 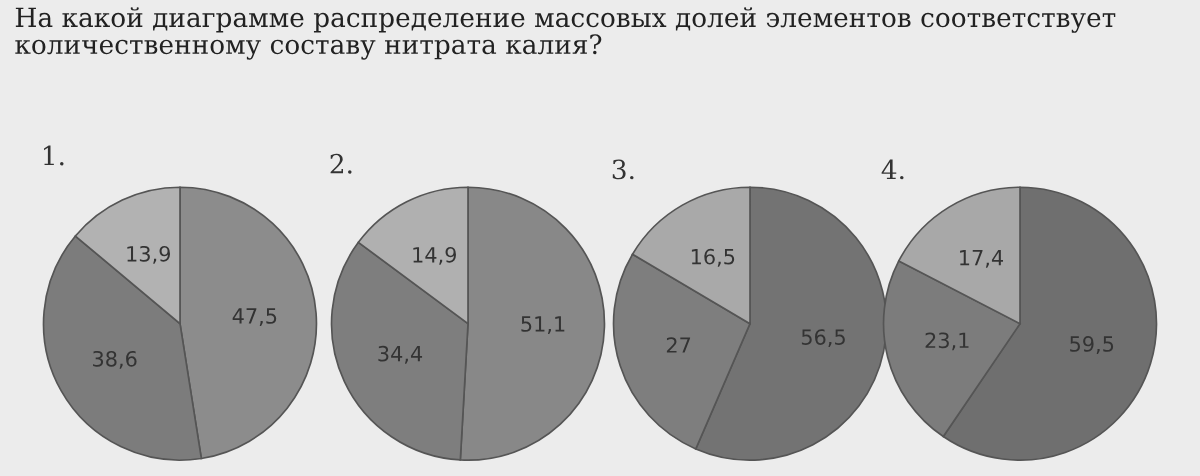 What do you see at coordinates (823, 338) in the screenshot?
I see `data-label: 56,5` at bounding box center [823, 338].